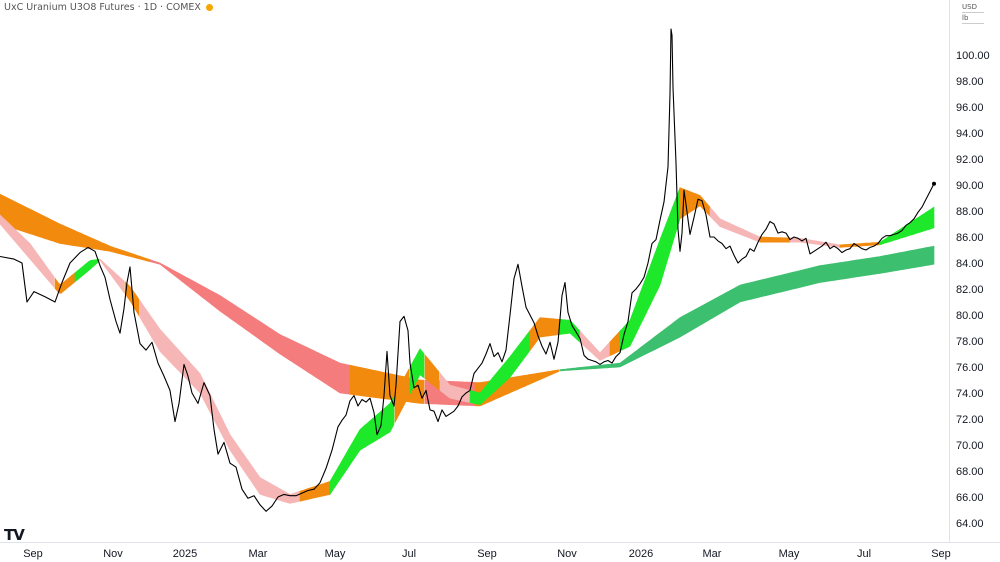 The image size is (1000, 562). I want to click on y-tick-label: 94.00, so click(970, 134).